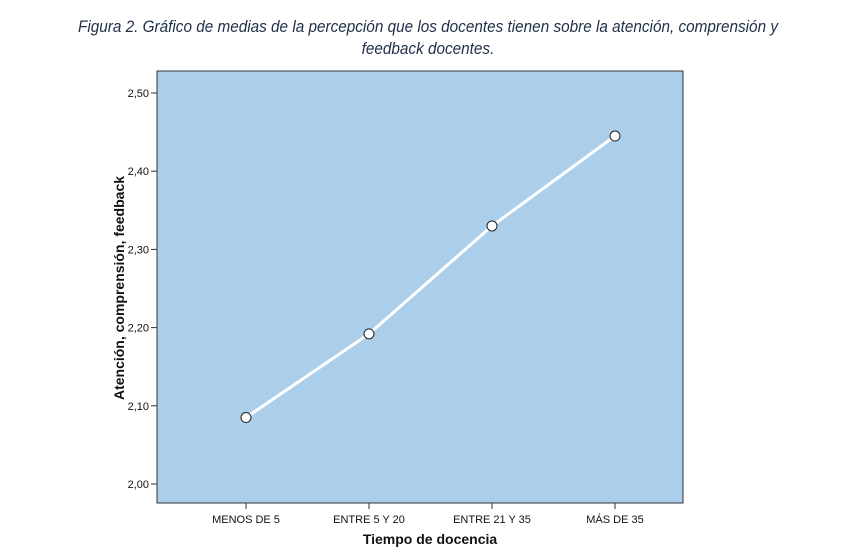 The height and width of the screenshot is (558, 856). What do you see at coordinates (430, 539) in the screenshot?
I see `x-axis-title: Tiempo de docencia` at bounding box center [430, 539].